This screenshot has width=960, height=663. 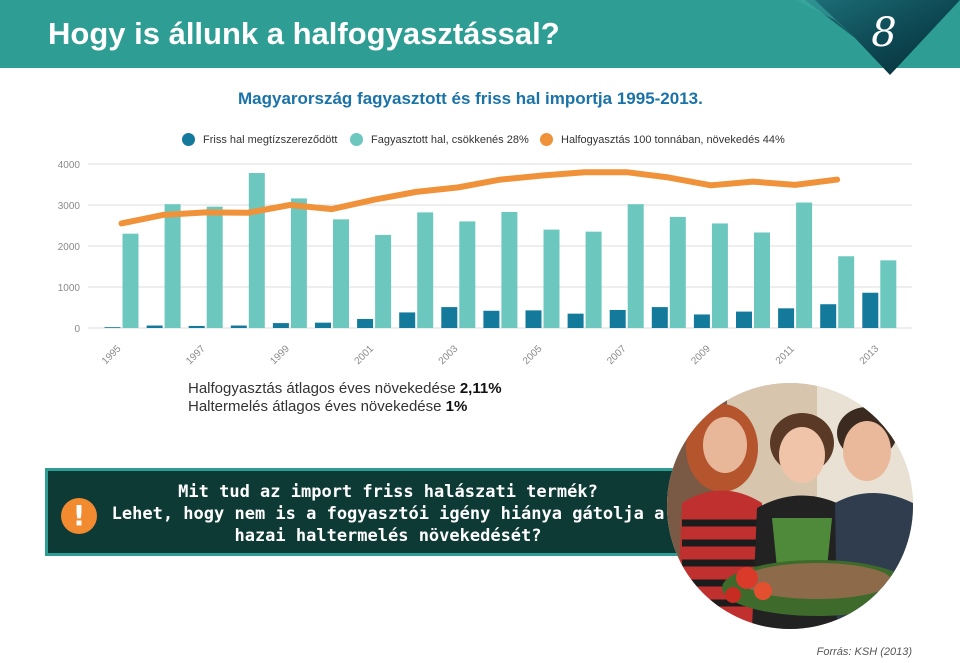 What do you see at coordinates (79, 516) in the screenshot?
I see `alert-icon: !` at bounding box center [79, 516].